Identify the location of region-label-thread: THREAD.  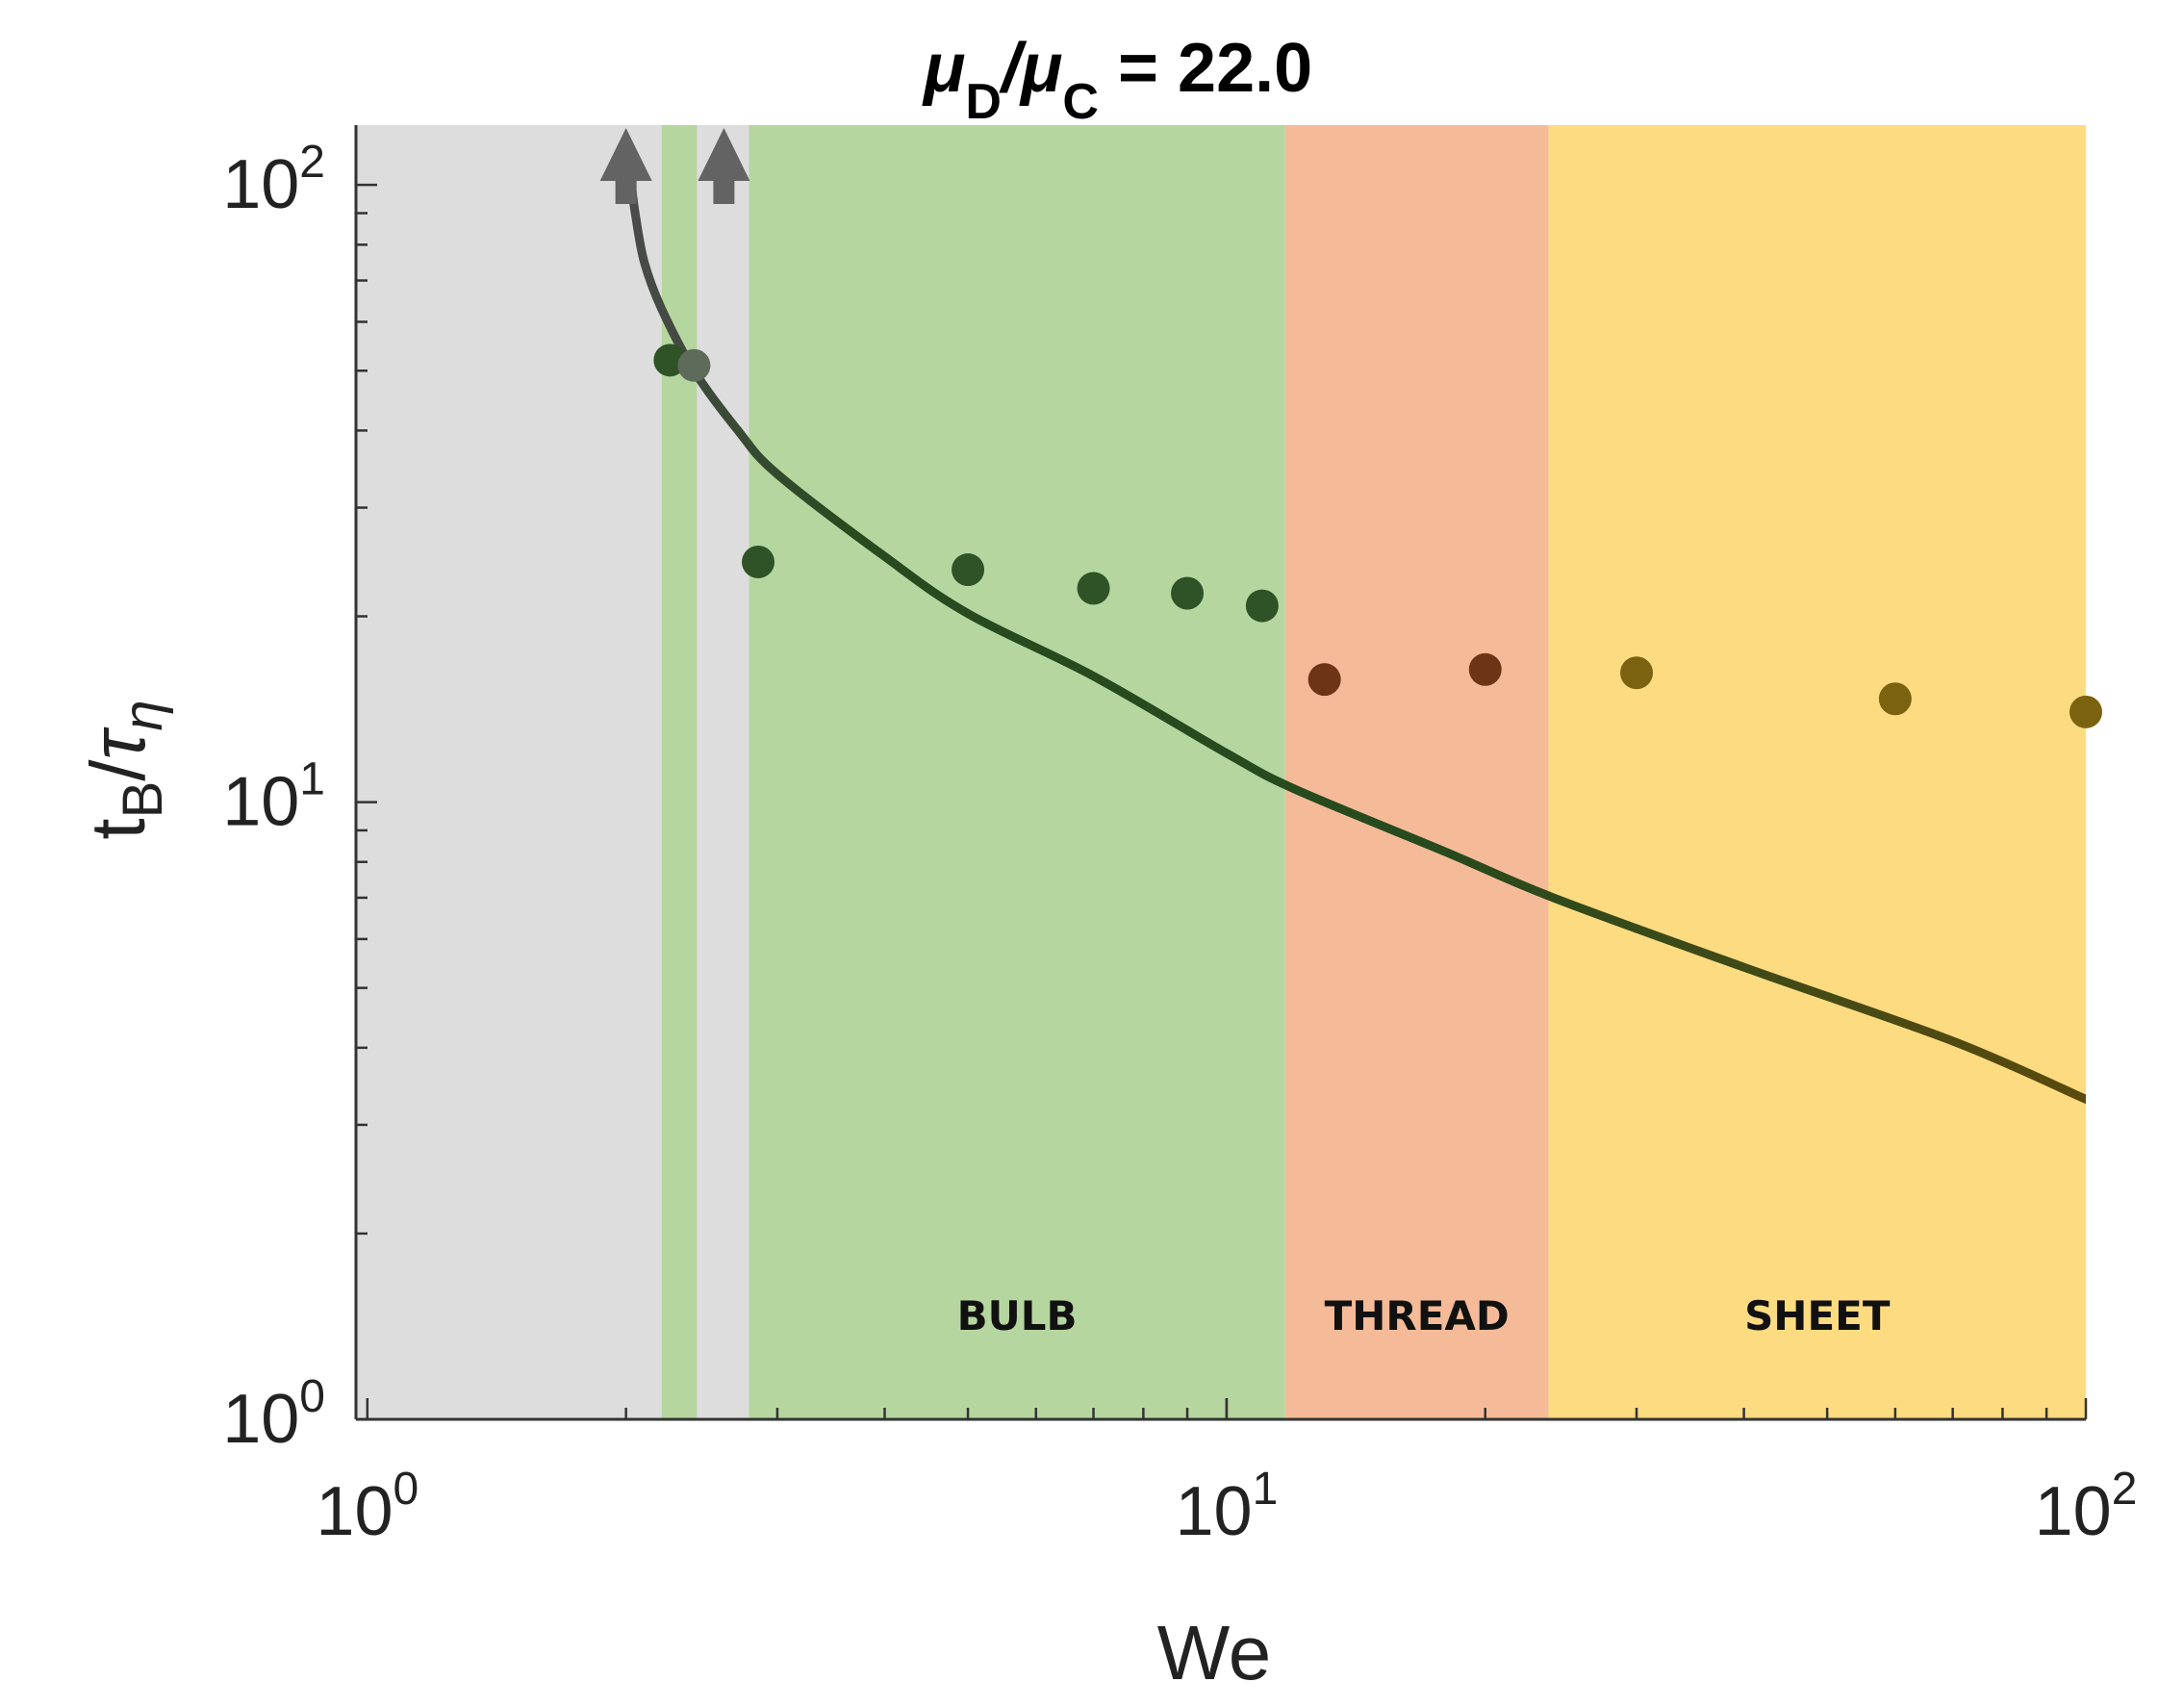
(1417, 1315).